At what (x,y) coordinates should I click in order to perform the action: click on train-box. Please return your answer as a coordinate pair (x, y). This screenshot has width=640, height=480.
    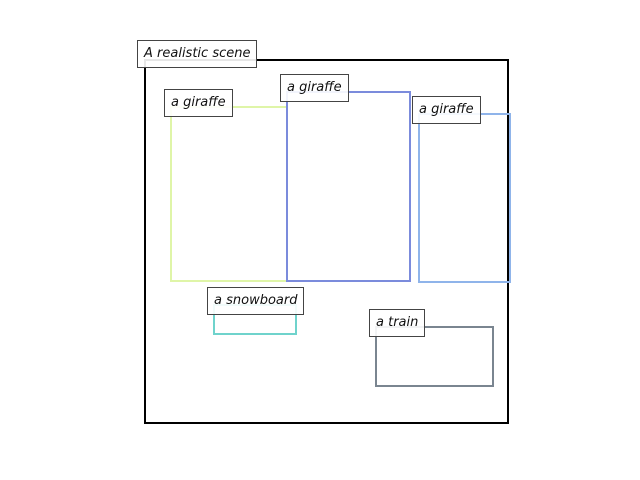
    Looking at the image, I should click on (434, 356).